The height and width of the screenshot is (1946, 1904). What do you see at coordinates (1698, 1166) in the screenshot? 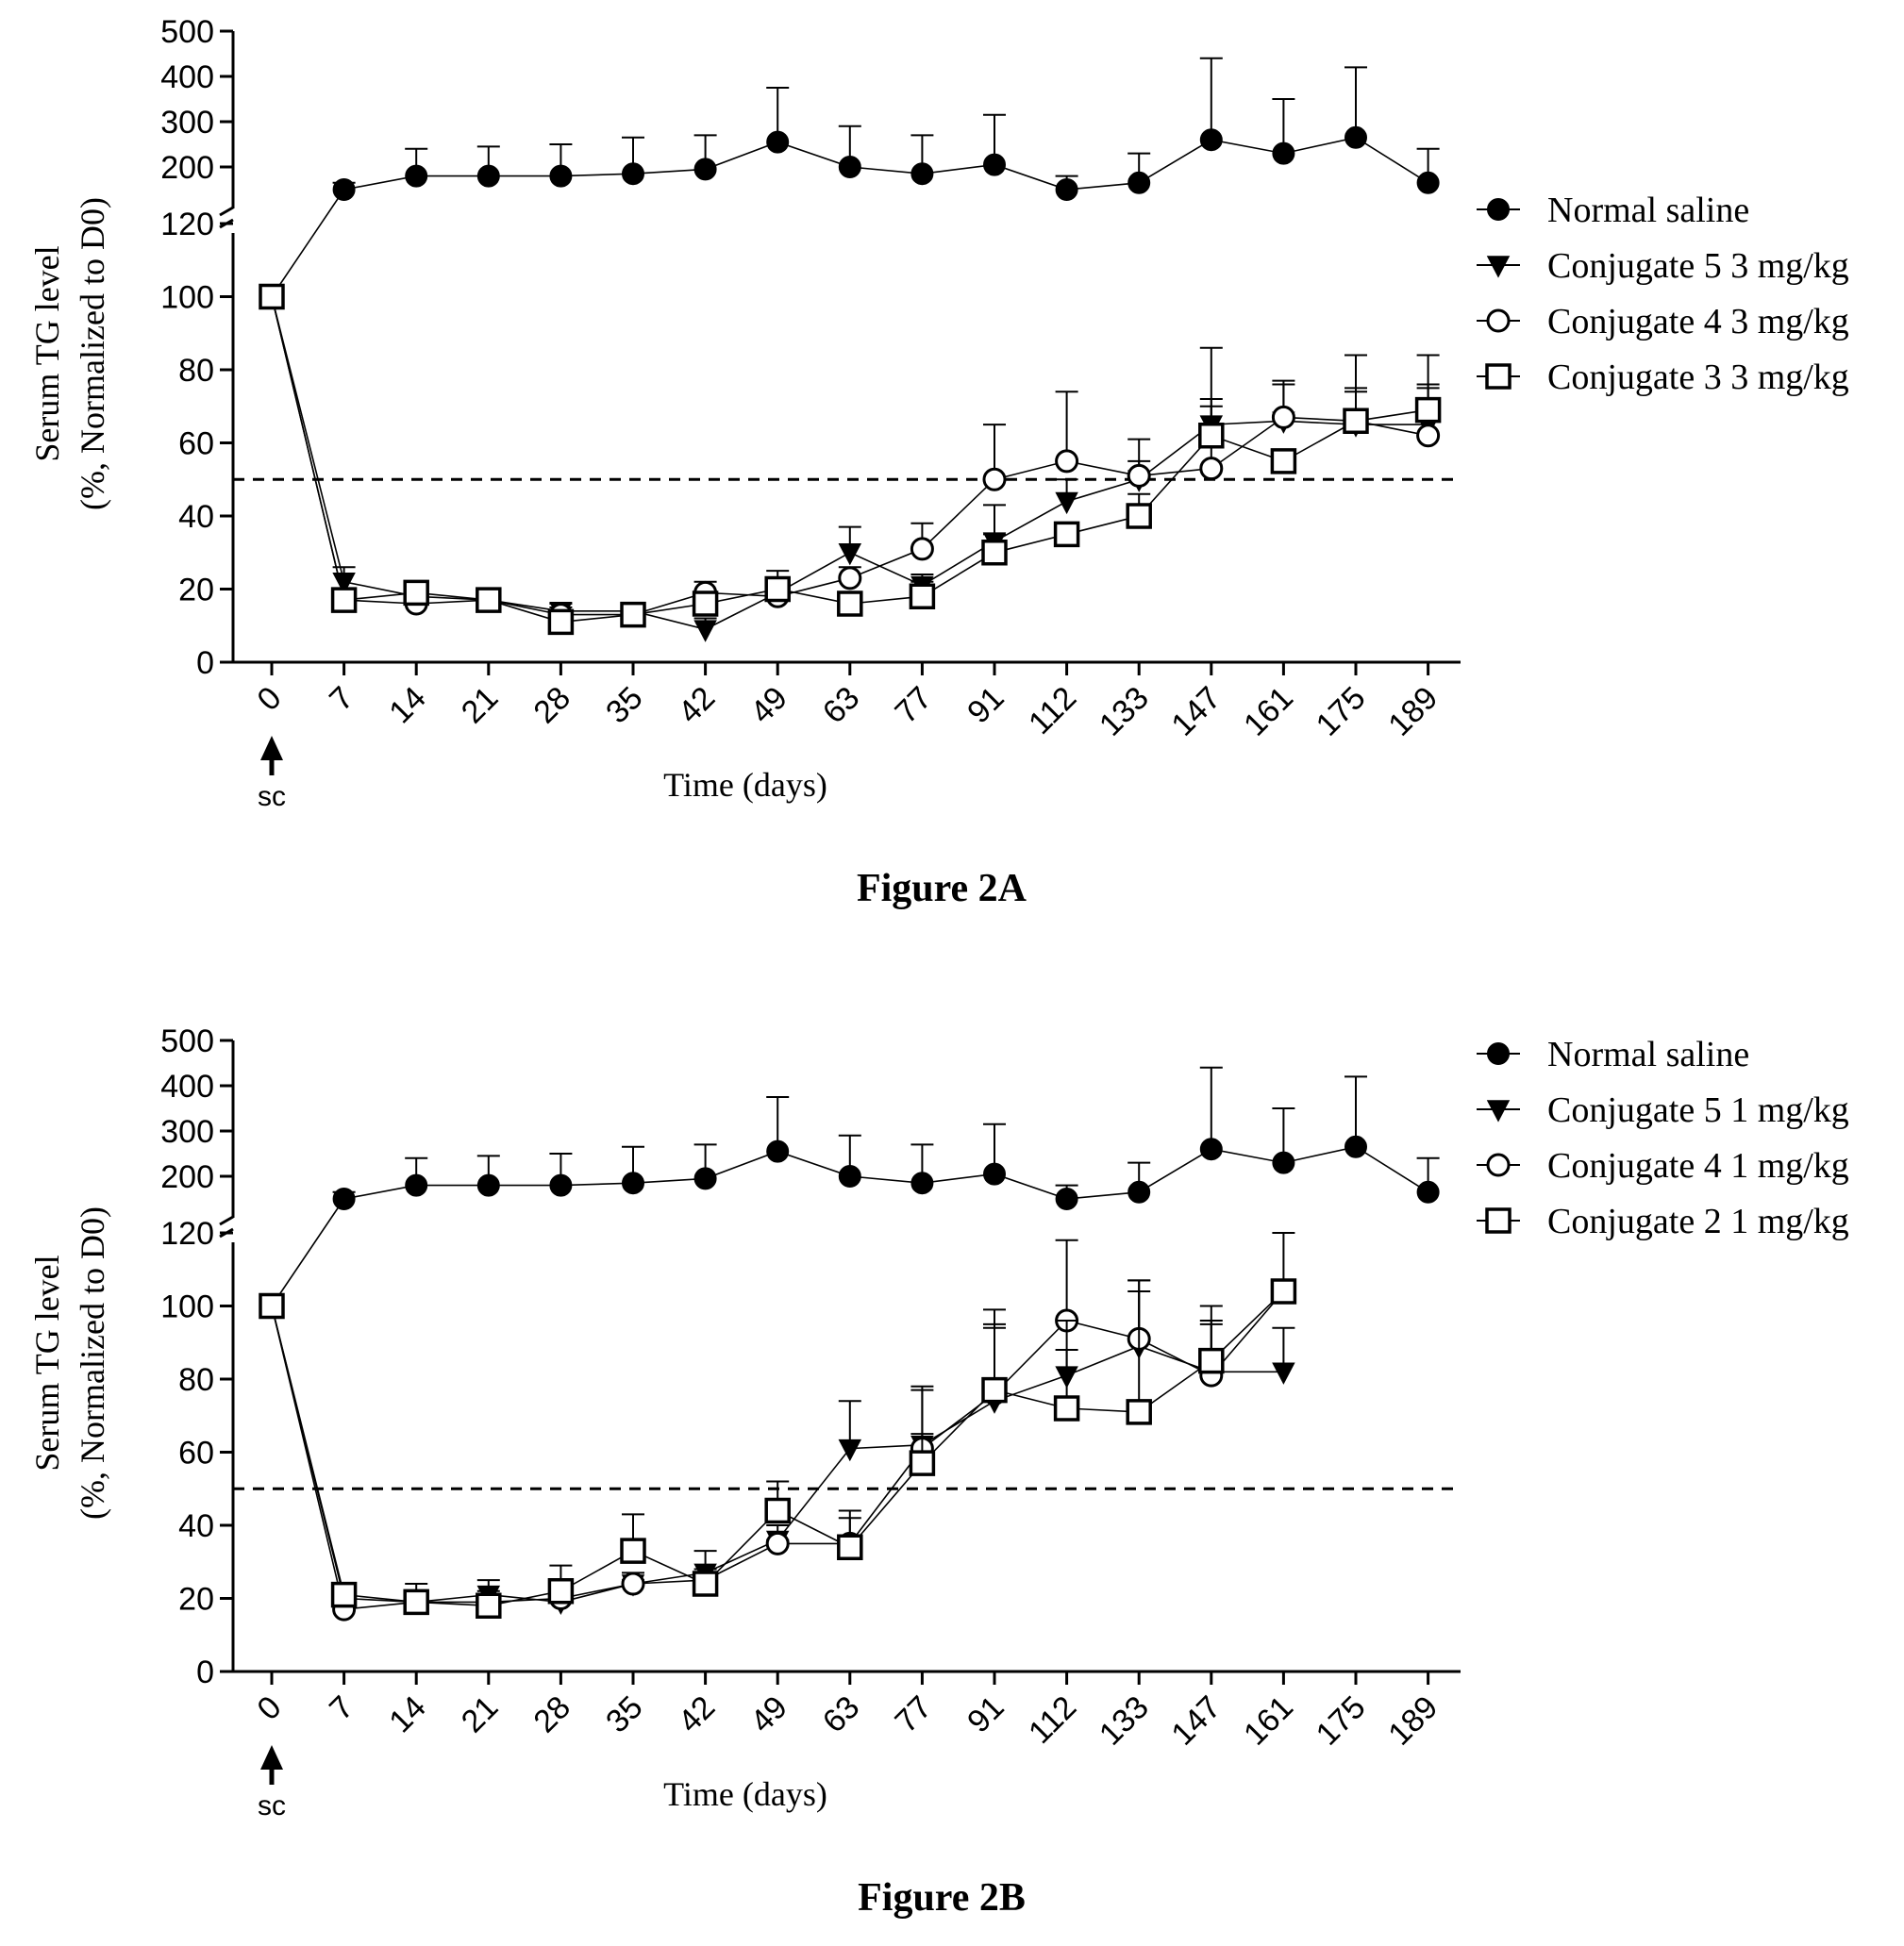
I see `legend-label: Conjugate 4 1 mg/kg` at bounding box center [1698, 1166].